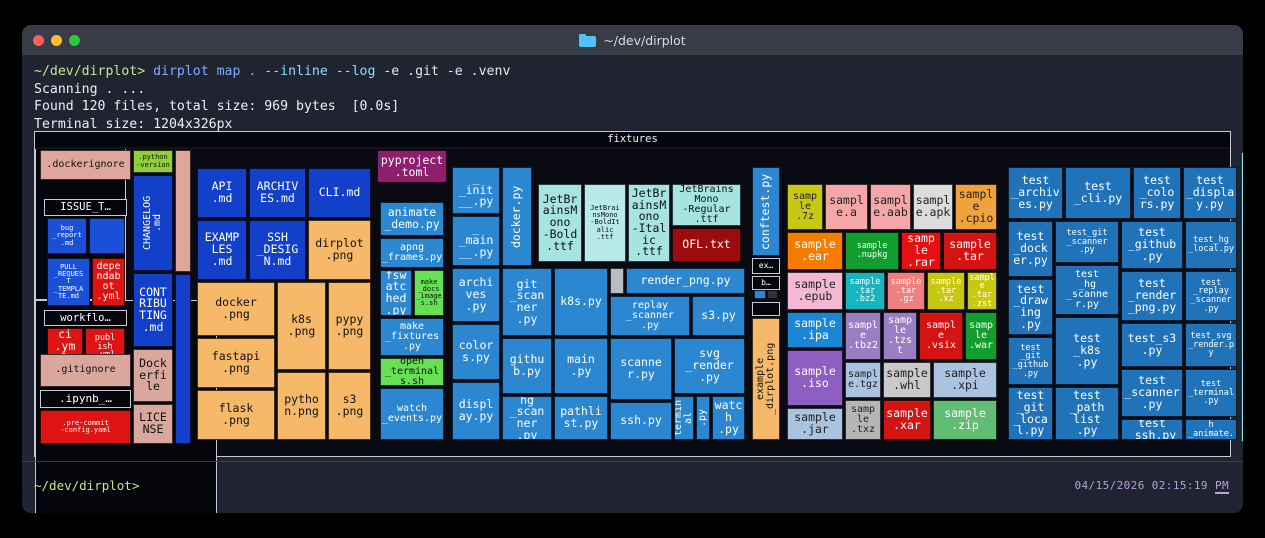  What do you see at coordinates (1211, 393) in the screenshot?
I see `treemap-file-test-terminal: test _terminal .py` at bounding box center [1211, 393].